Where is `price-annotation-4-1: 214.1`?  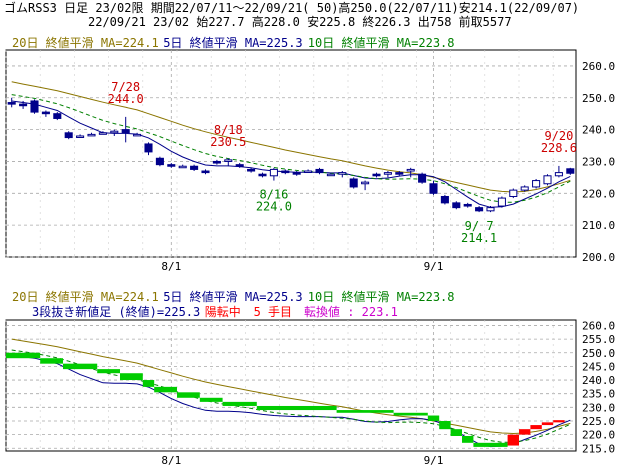 price-annotation-4-1: 214.1 is located at coordinates (479, 238).